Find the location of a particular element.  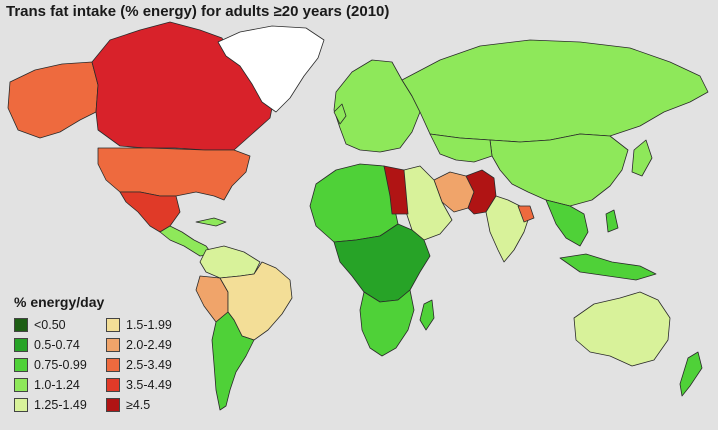

region-bangladesh is located at coordinates (526, 214).